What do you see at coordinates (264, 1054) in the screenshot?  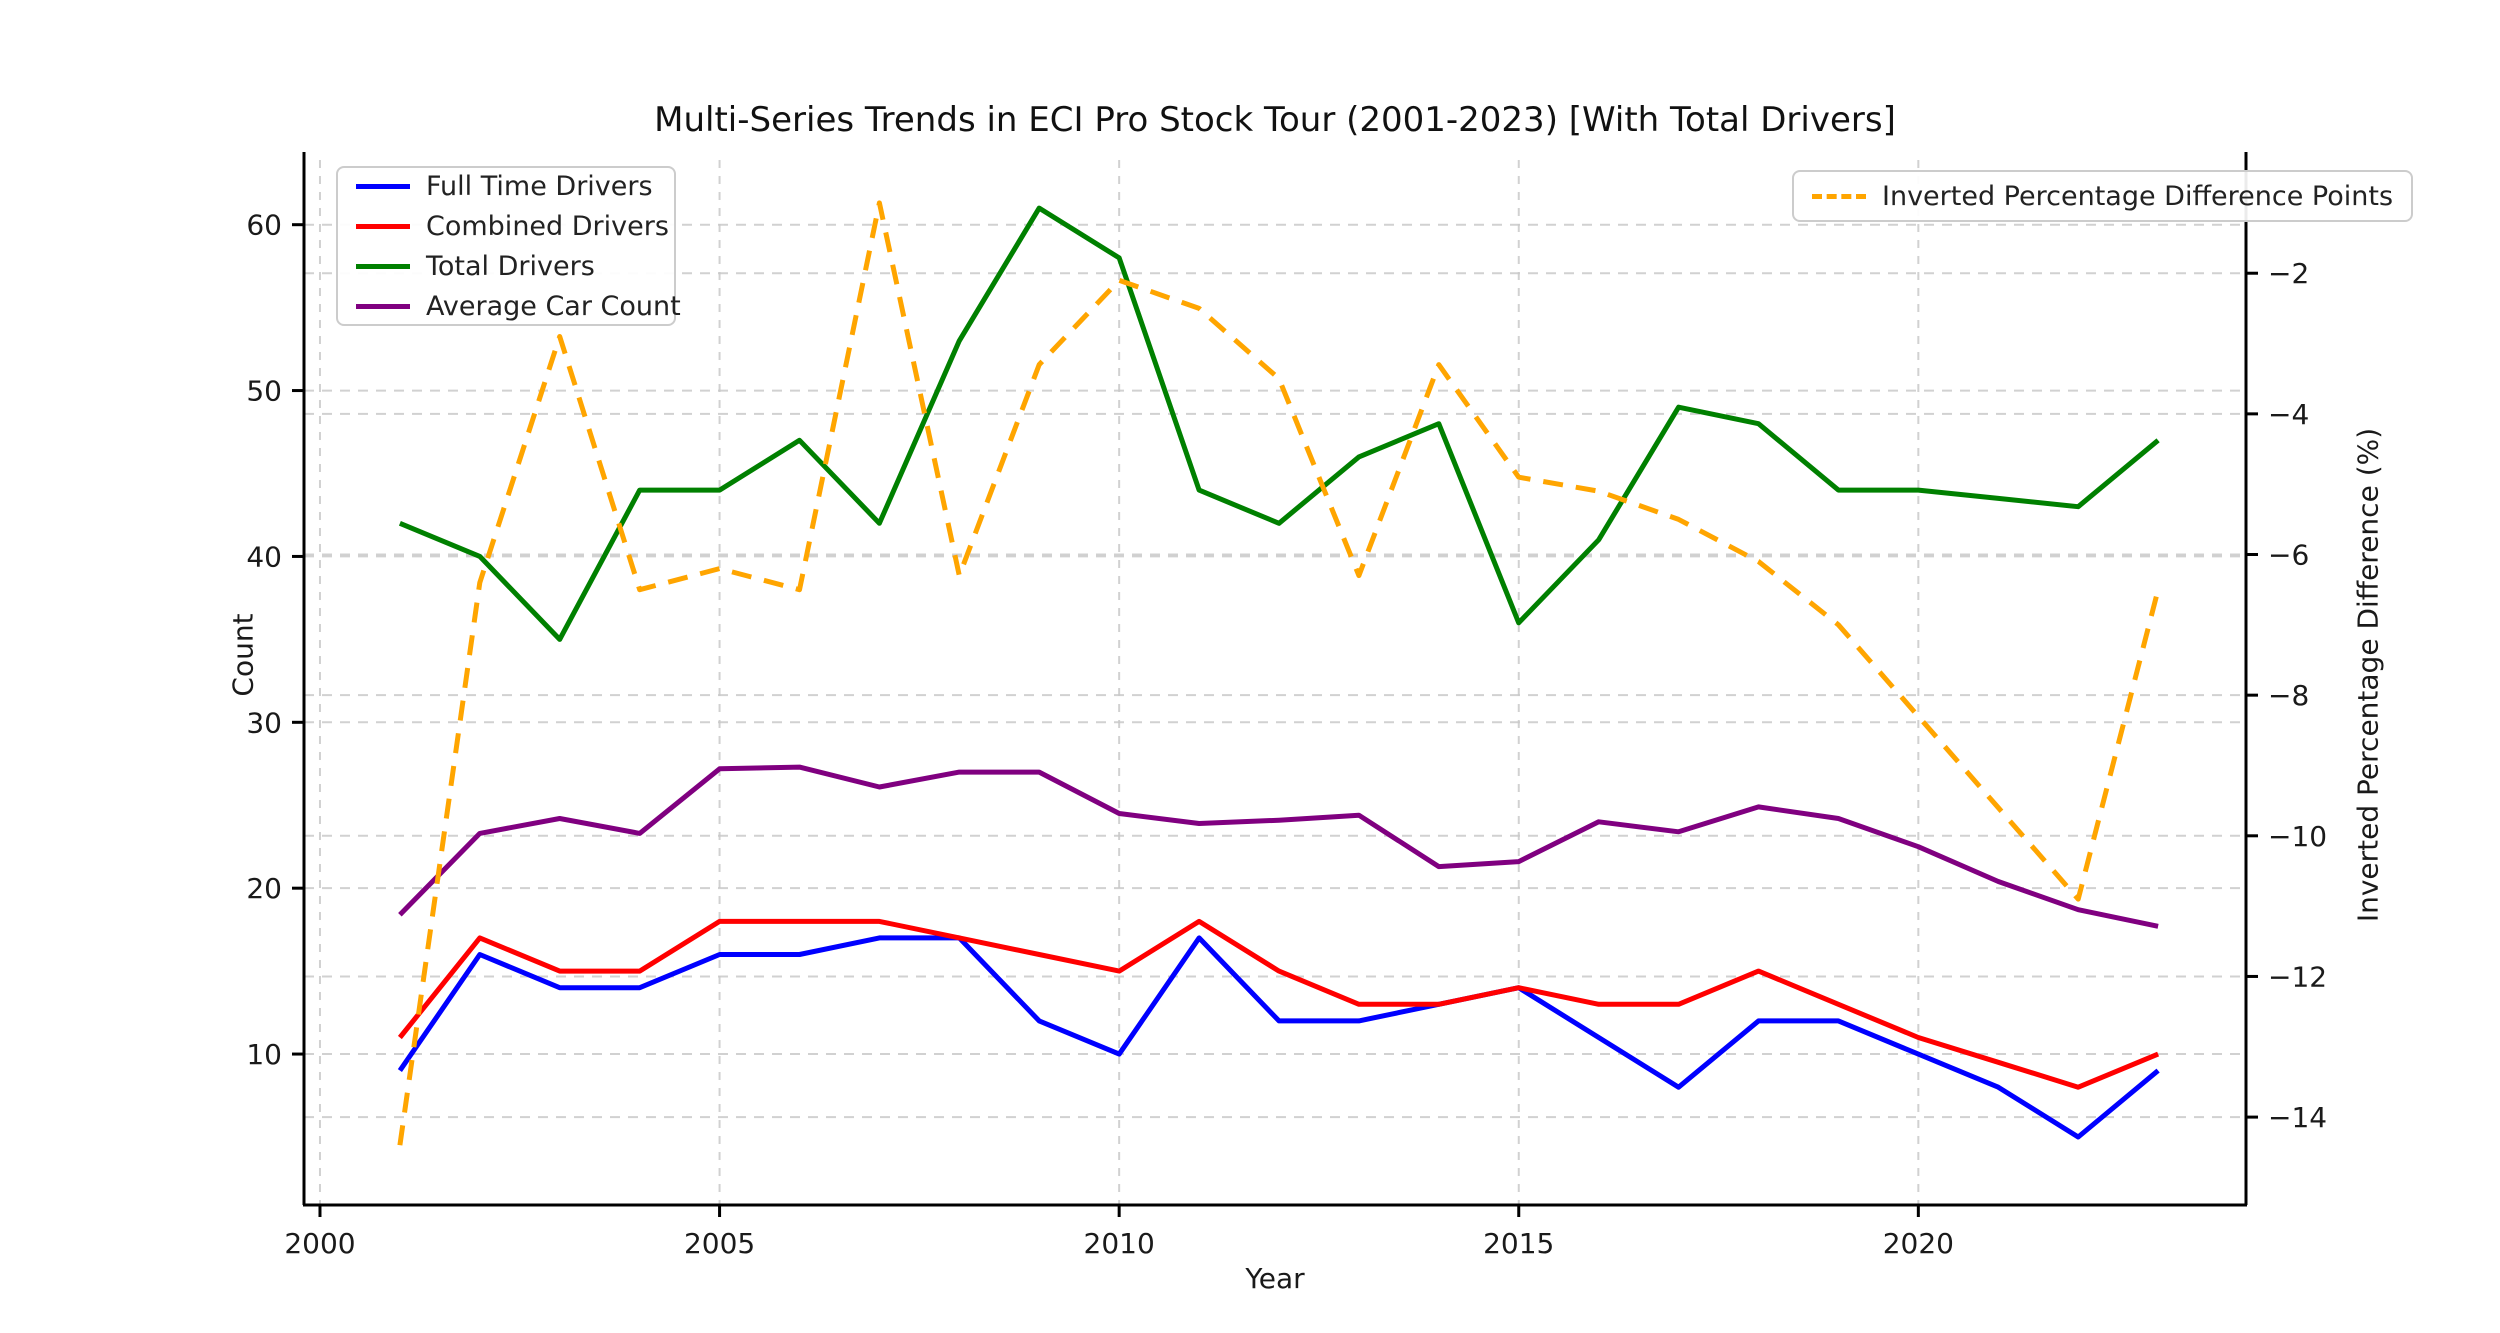 I see `tick-label-left: 10` at bounding box center [264, 1054].